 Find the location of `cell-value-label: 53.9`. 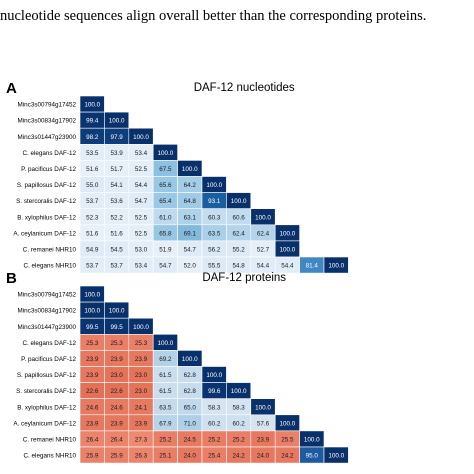

cell-value-label: 53.9 is located at coordinates (116, 153).